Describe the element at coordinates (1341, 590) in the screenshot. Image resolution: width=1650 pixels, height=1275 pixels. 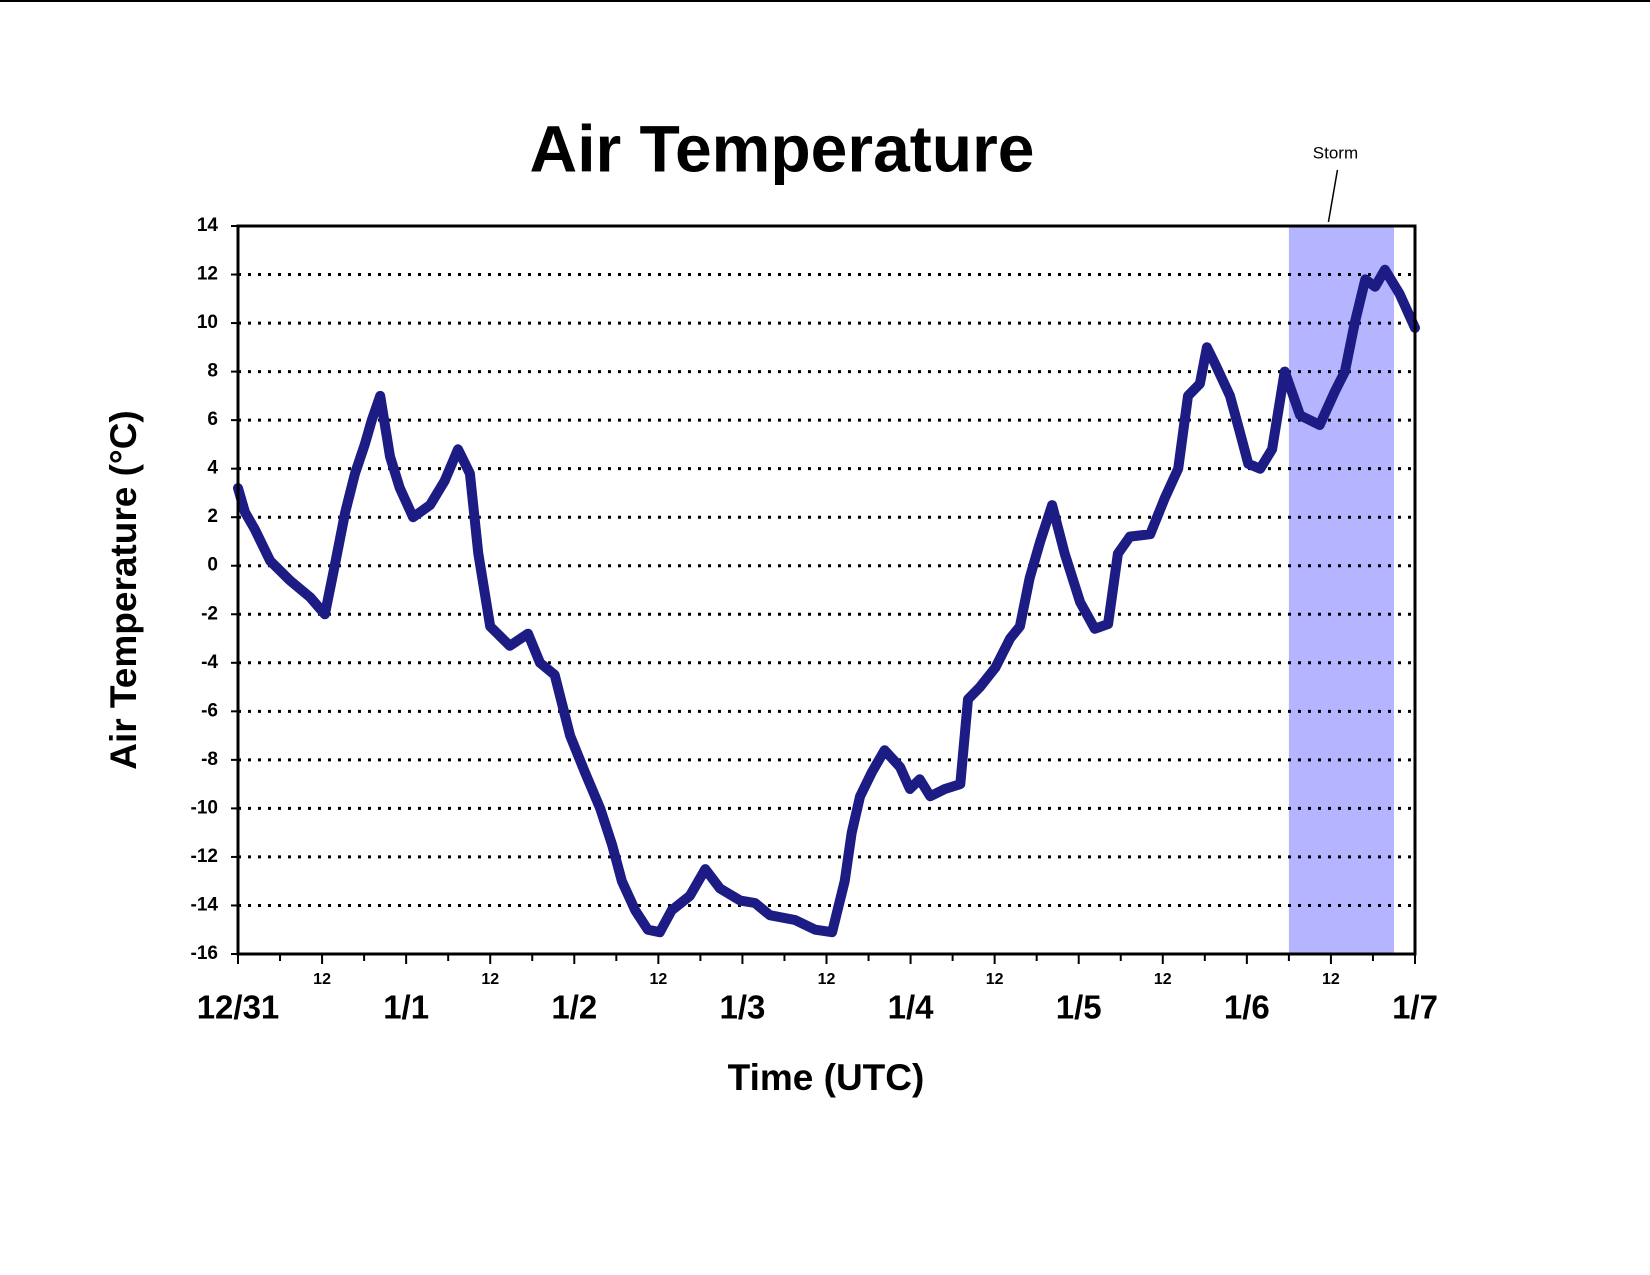
I see `shaded-region` at that location.